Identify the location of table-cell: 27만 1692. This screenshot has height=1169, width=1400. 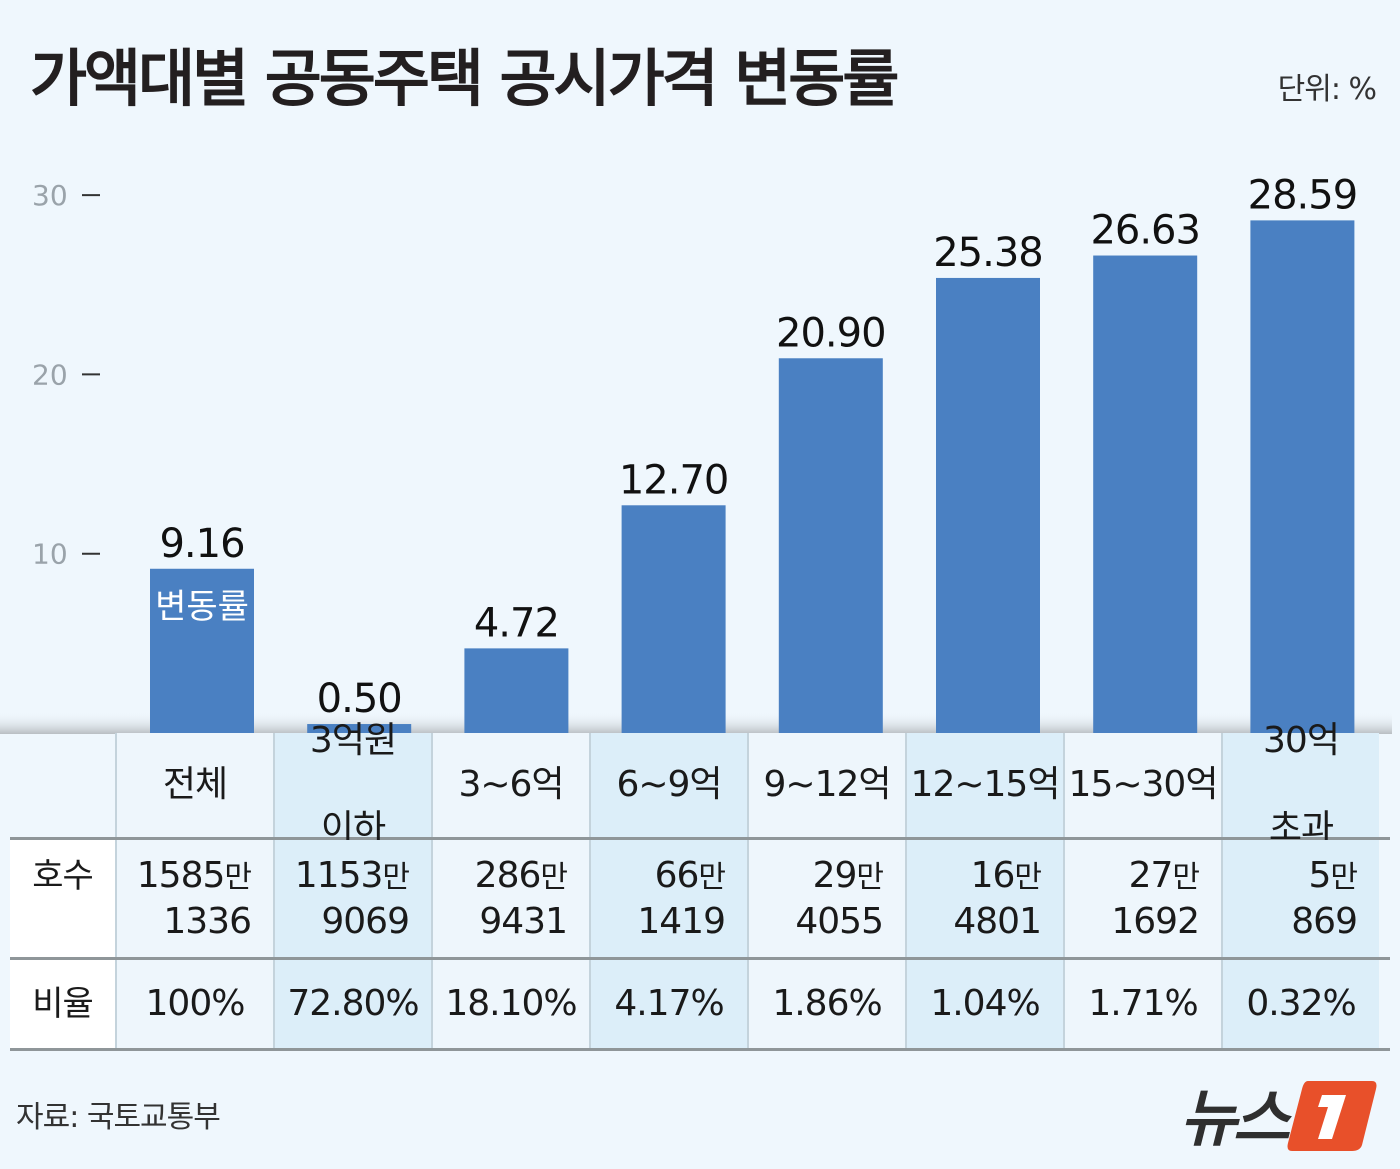
(1142, 898).